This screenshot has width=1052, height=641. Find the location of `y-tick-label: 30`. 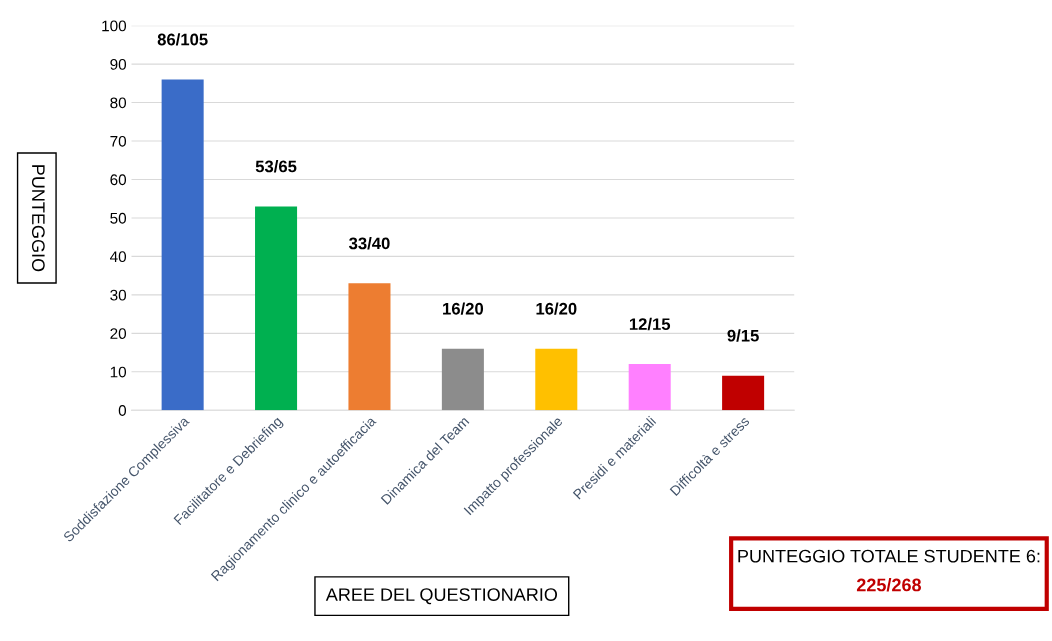

y-tick-label: 30 is located at coordinates (118, 295).